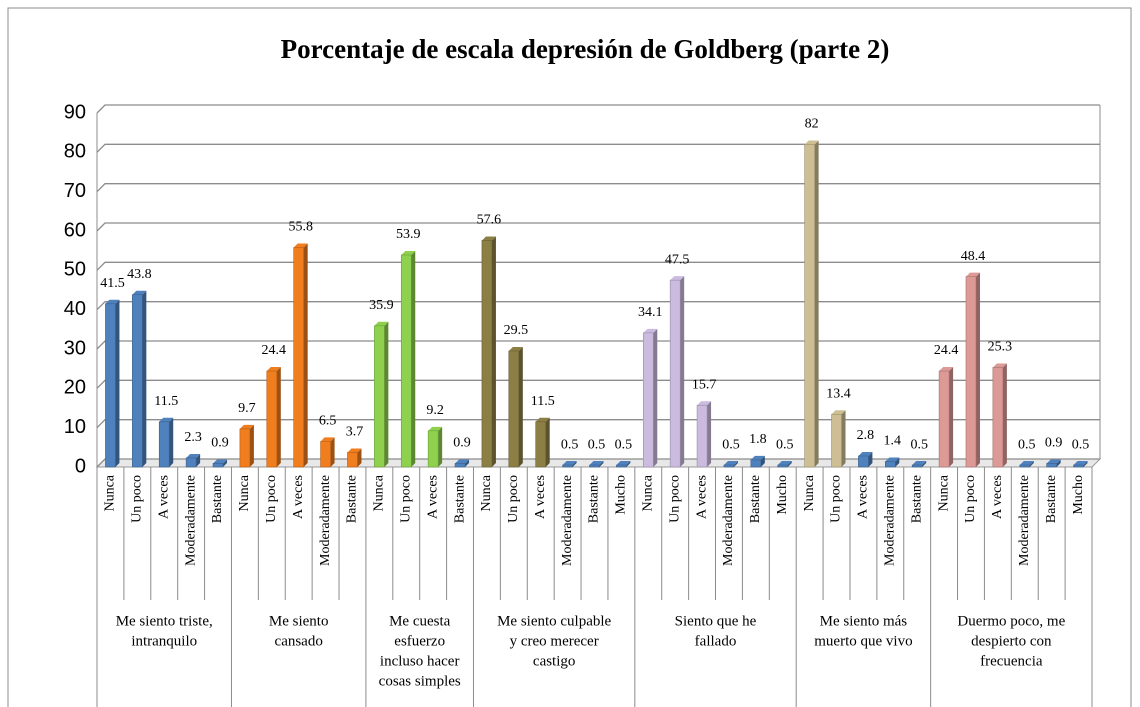  What do you see at coordinates (893, 441) in the screenshot?
I see `value-label: 1.4` at bounding box center [893, 441].